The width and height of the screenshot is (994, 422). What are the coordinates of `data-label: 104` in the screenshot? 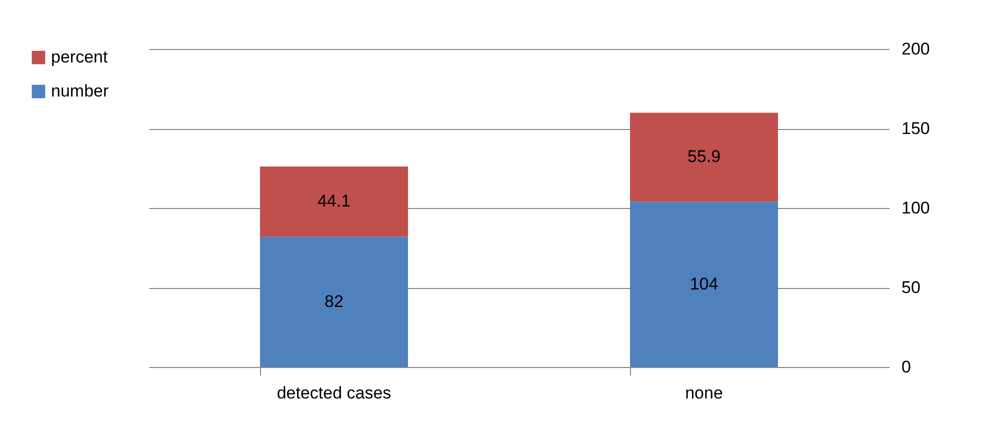 It's located at (704, 284).